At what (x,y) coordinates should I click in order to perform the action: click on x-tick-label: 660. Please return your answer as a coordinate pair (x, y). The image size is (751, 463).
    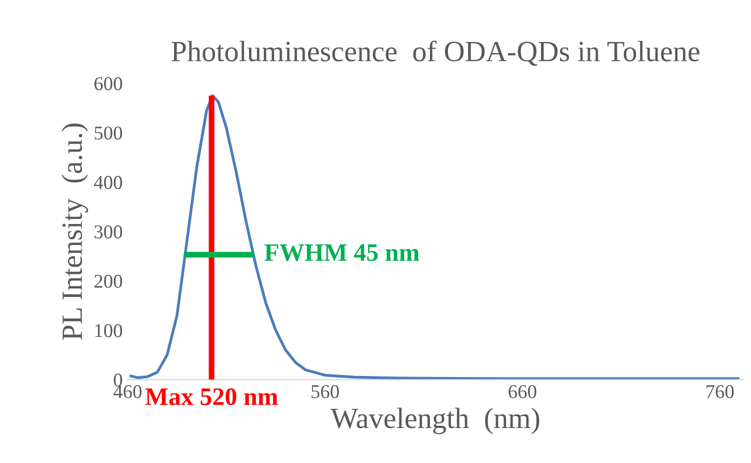
    Looking at the image, I should click on (522, 391).